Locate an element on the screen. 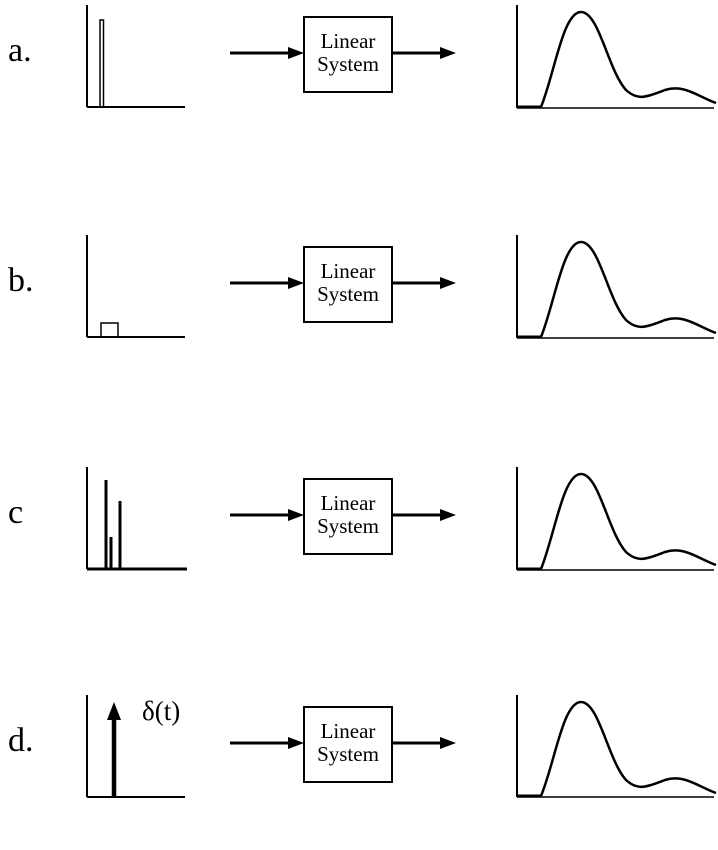 This screenshot has width=718, height=850. delta-label: δ(t) is located at coordinates (161, 711).